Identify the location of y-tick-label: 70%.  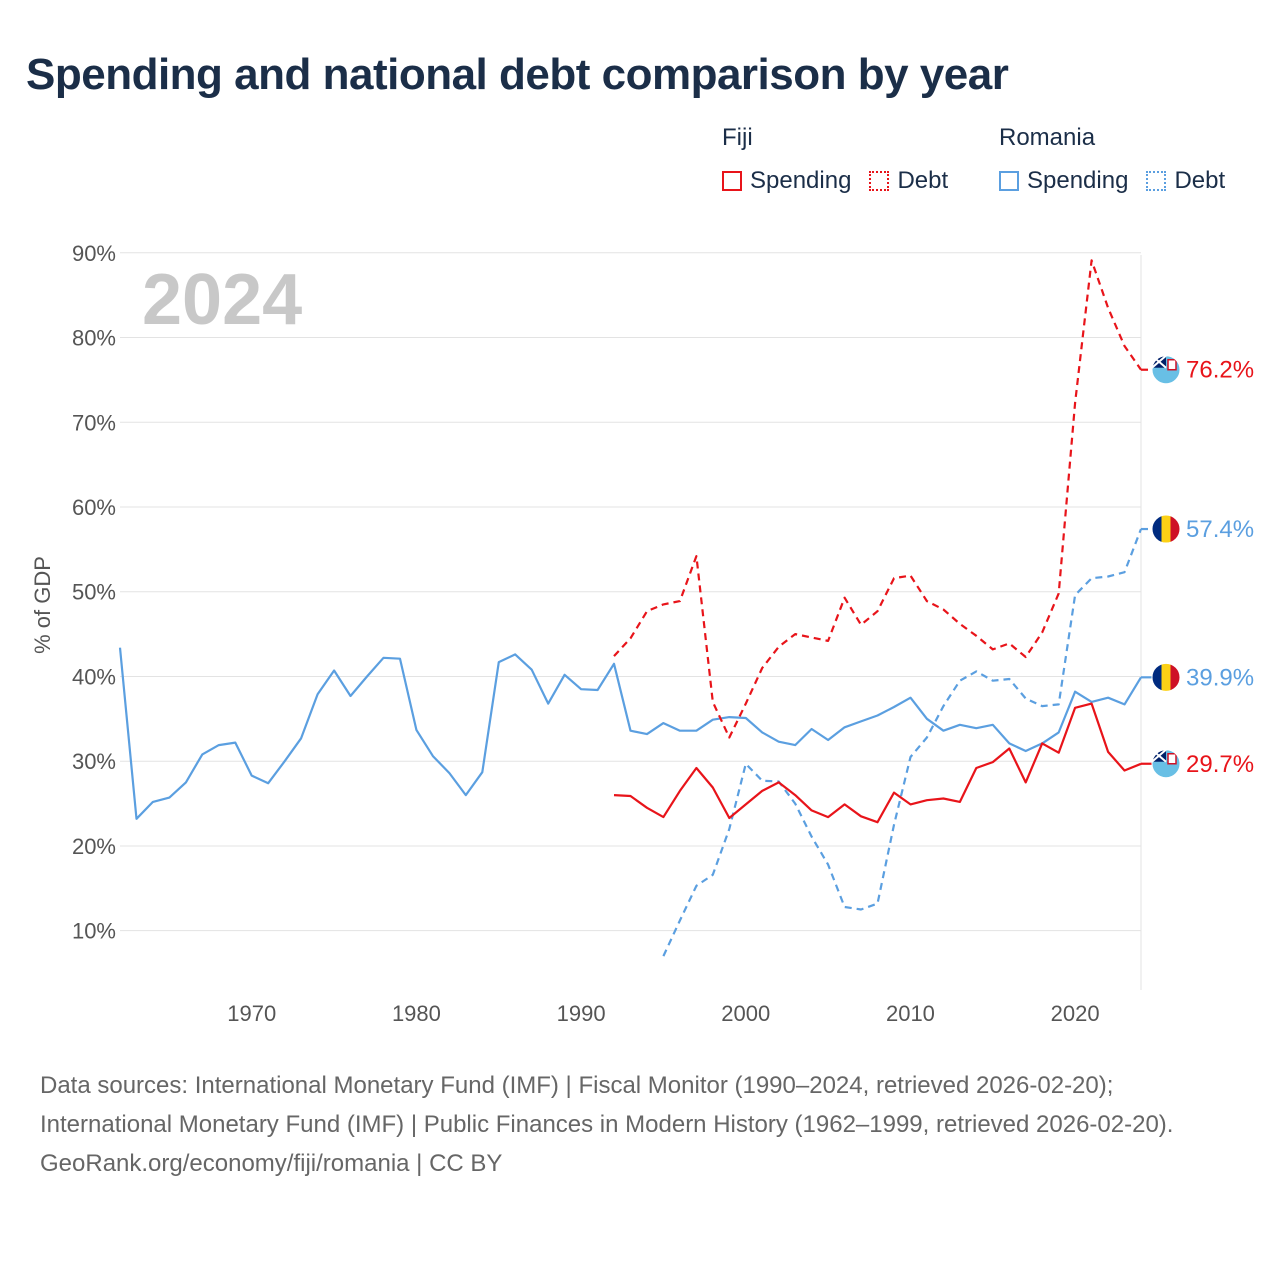
(94, 422).